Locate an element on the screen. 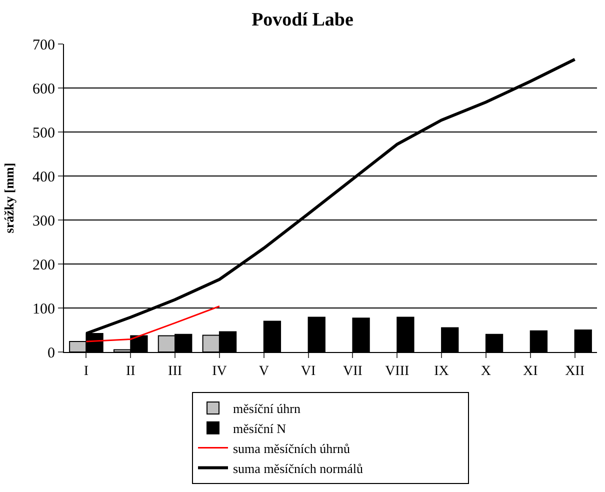 The image size is (605, 492). x-tick-label: X is located at coordinates (486, 371).